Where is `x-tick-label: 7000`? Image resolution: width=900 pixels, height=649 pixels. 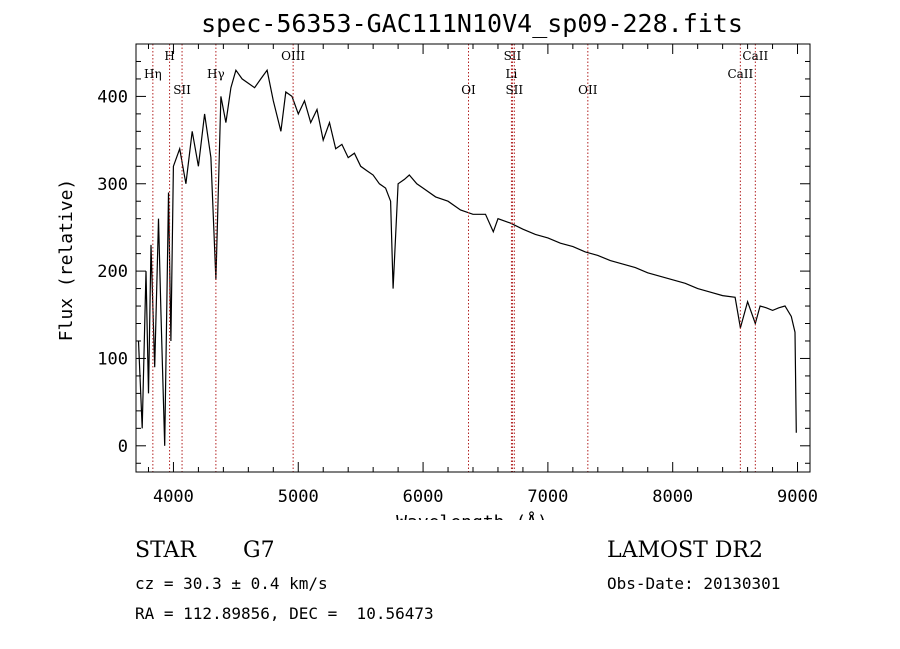 x-tick-label: 7000 is located at coordinates (547, 497).